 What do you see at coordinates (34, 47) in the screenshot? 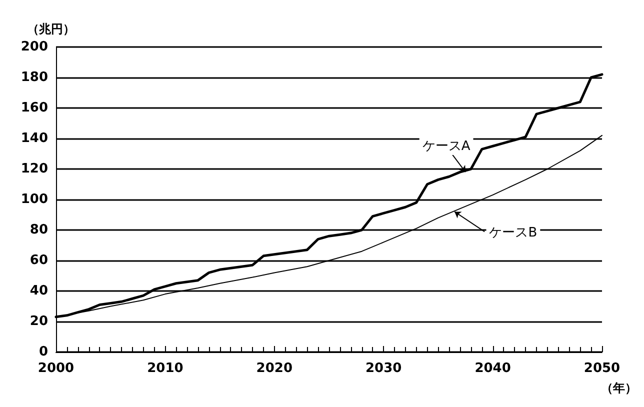
I see `y-tick-label: 200` at bounding box center [34, 47].